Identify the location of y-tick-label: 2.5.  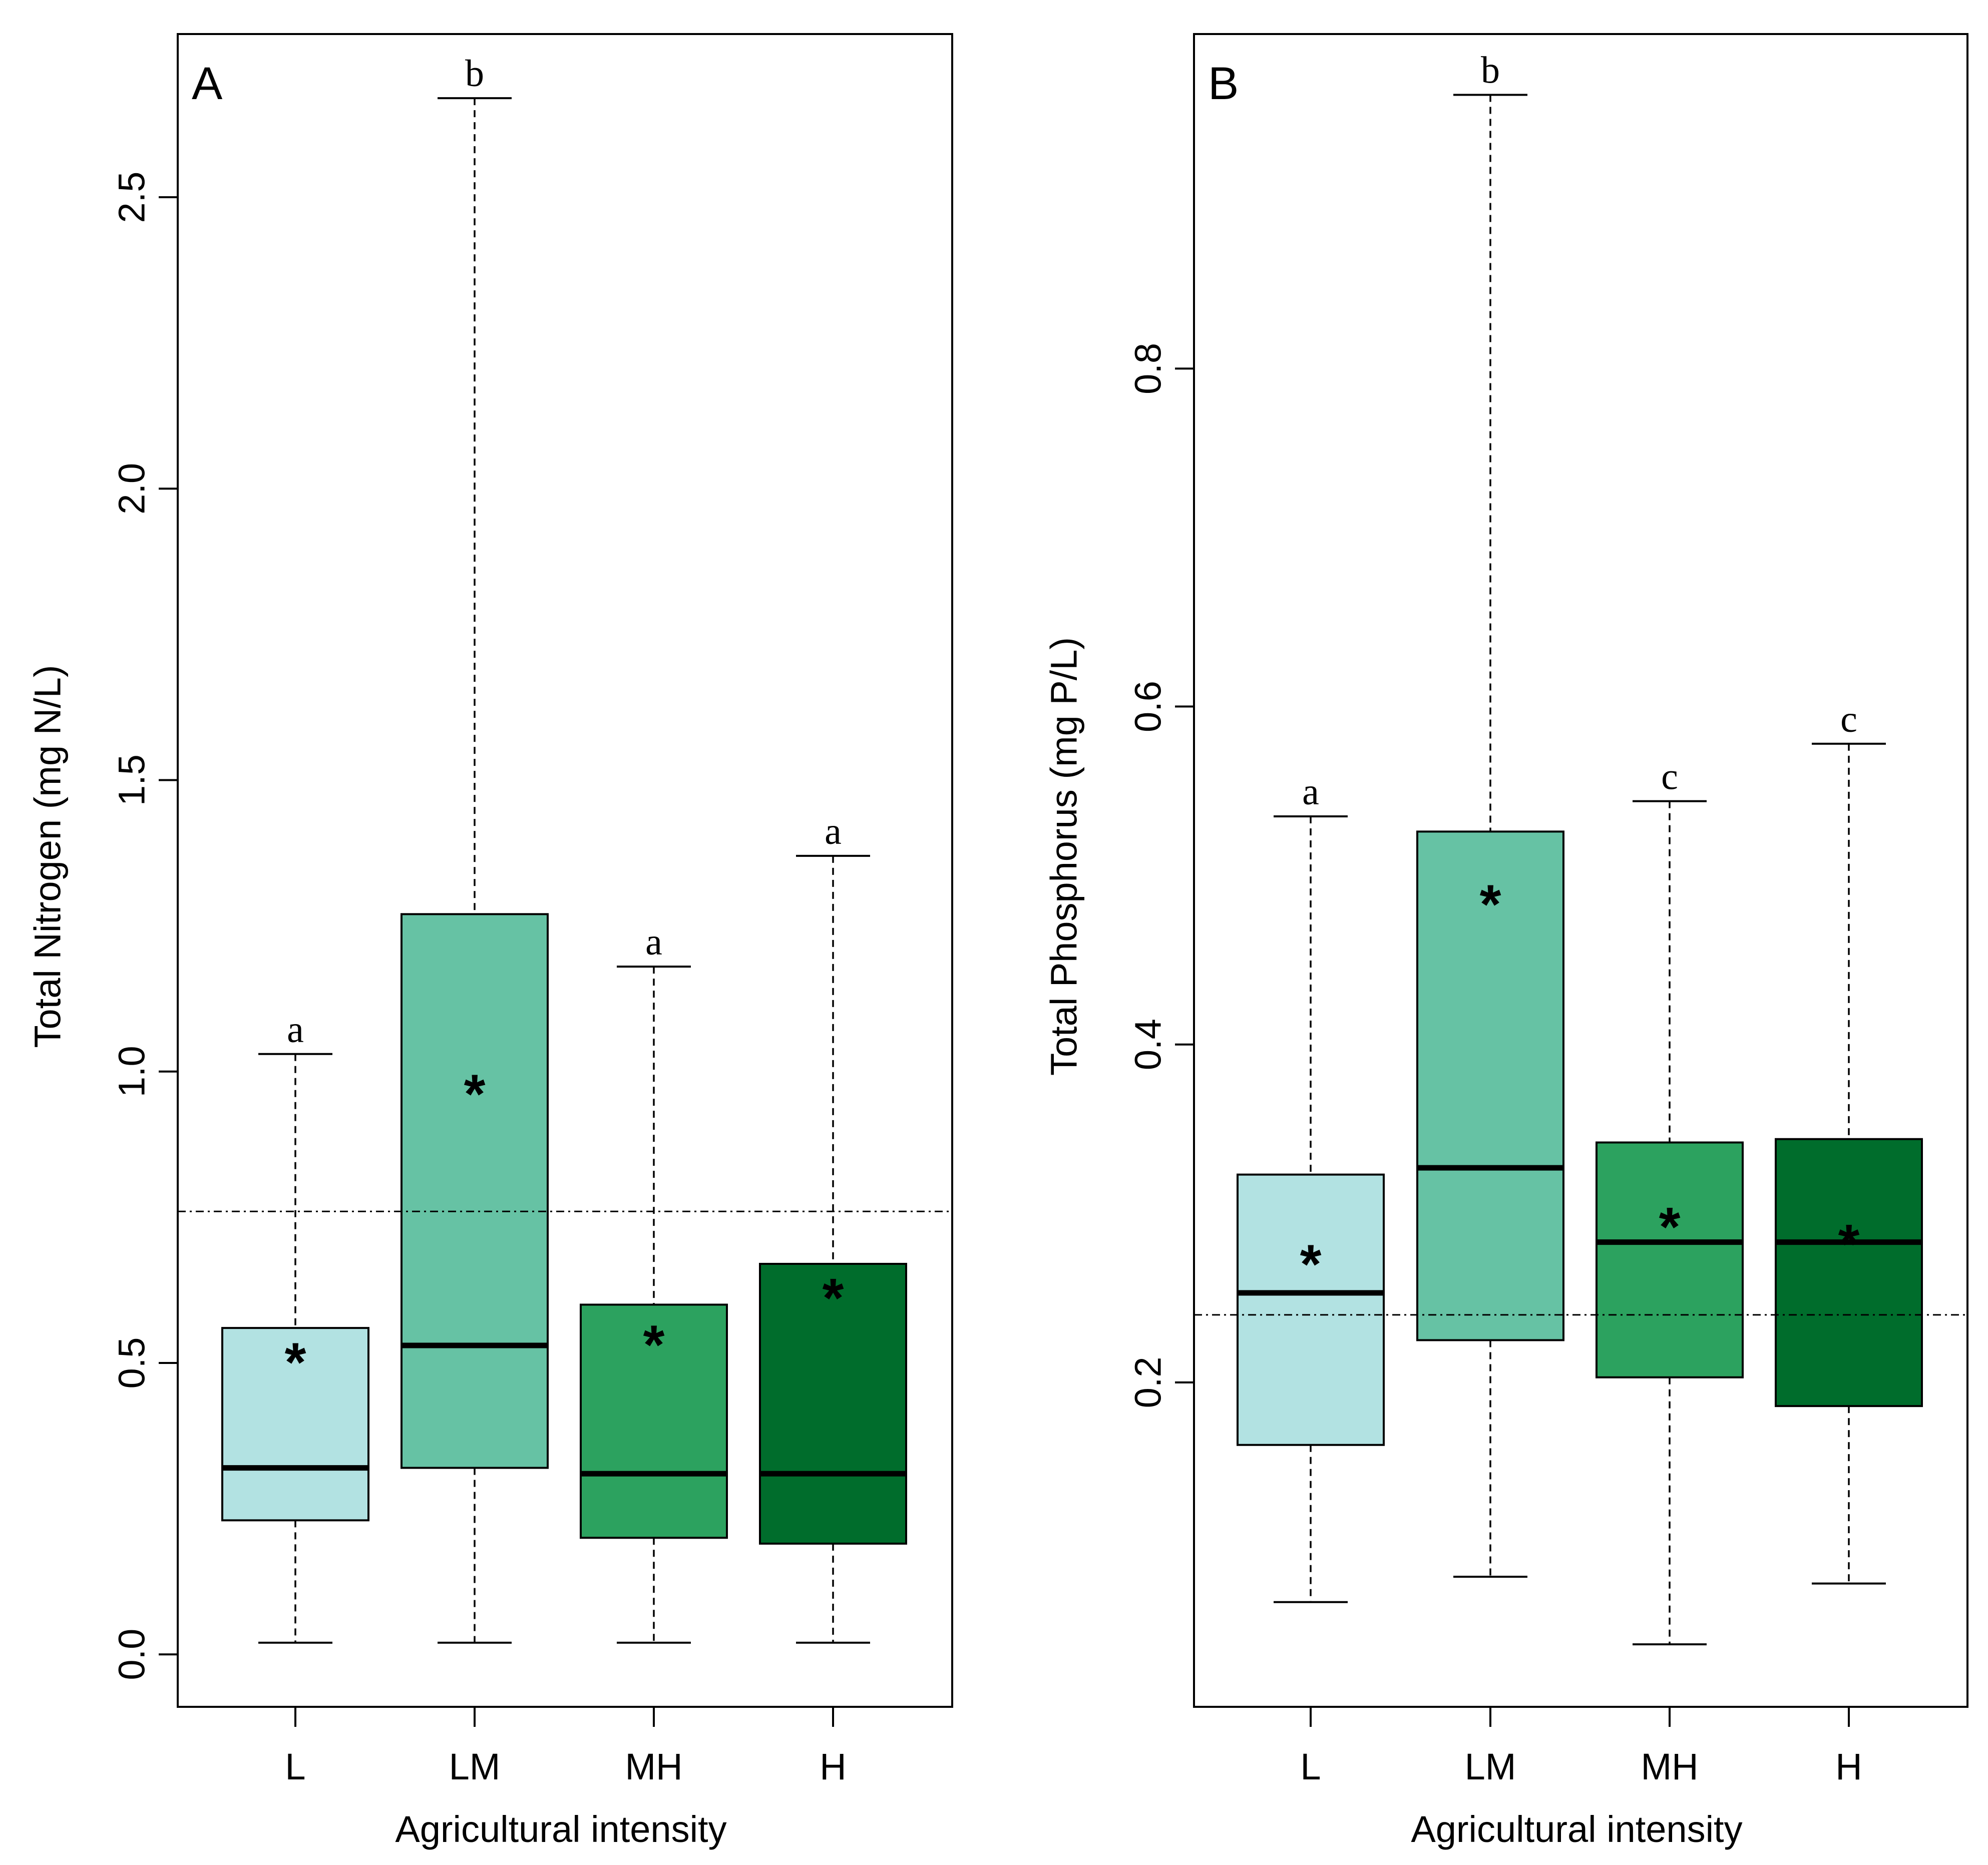
(132, 197).